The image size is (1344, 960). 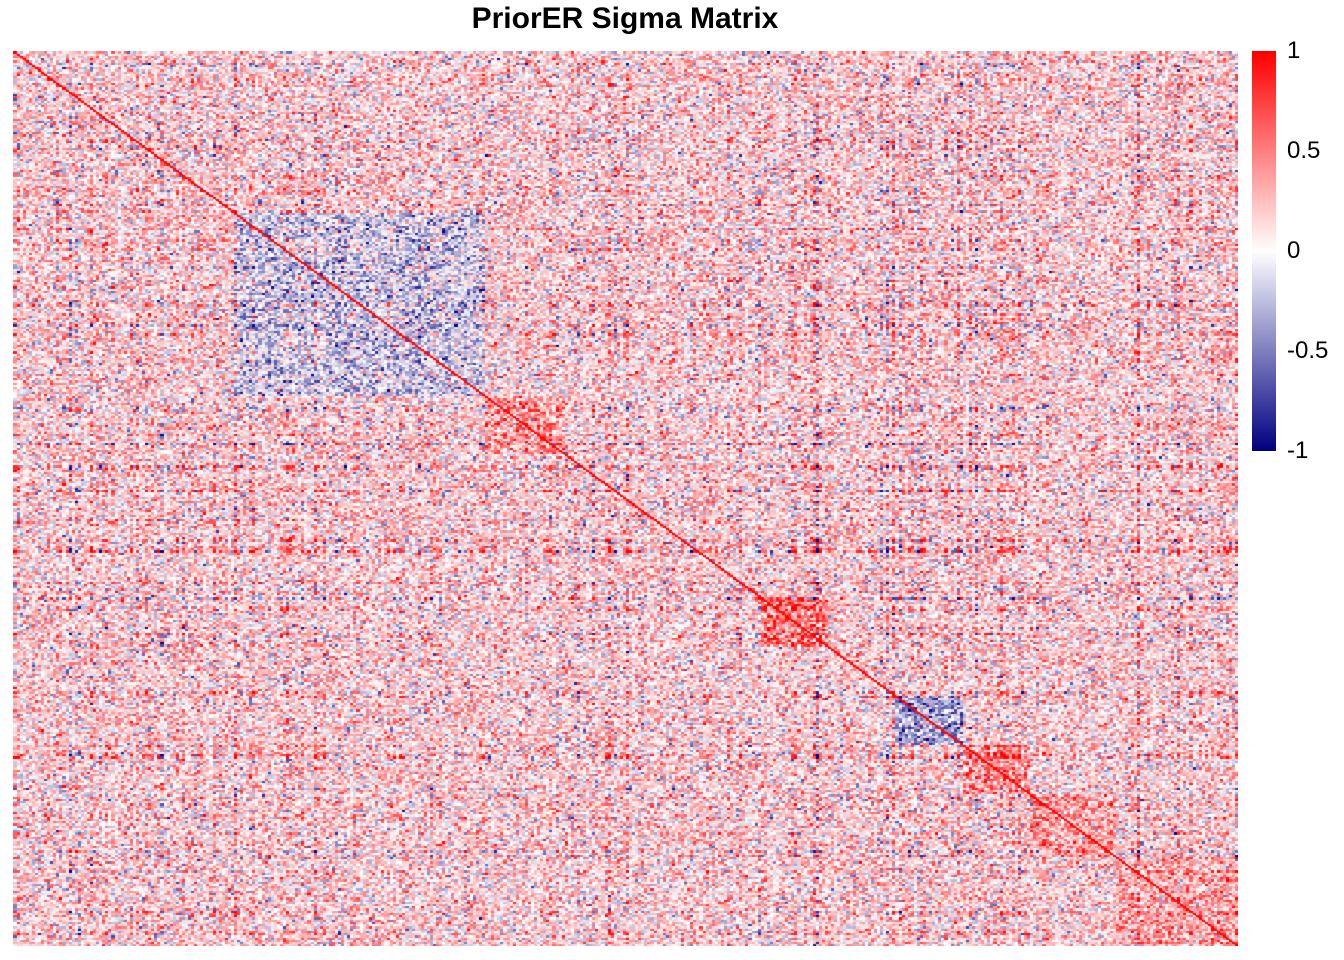 What do you see at coordinates (625, 18) in the screenshot?
I see `chart-title: PriorER Sigma Matrix` at bounding box center [625, 18].